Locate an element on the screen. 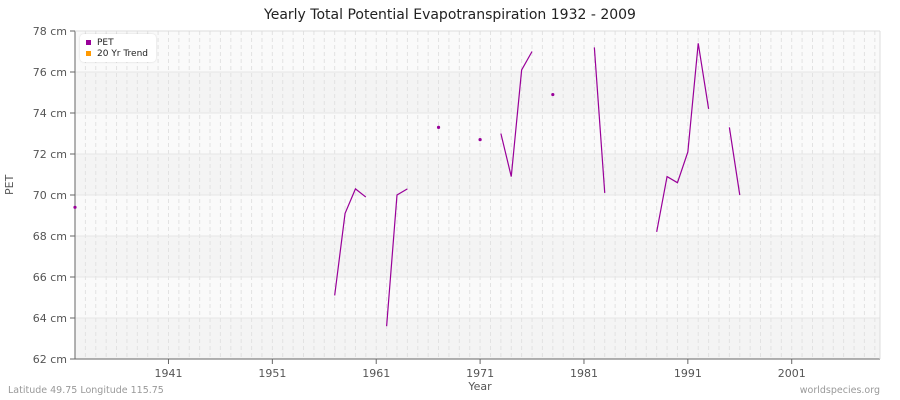 This screenshot has height=400, width=900. svg-text: 70 cm is located at coordinates (50, 195).